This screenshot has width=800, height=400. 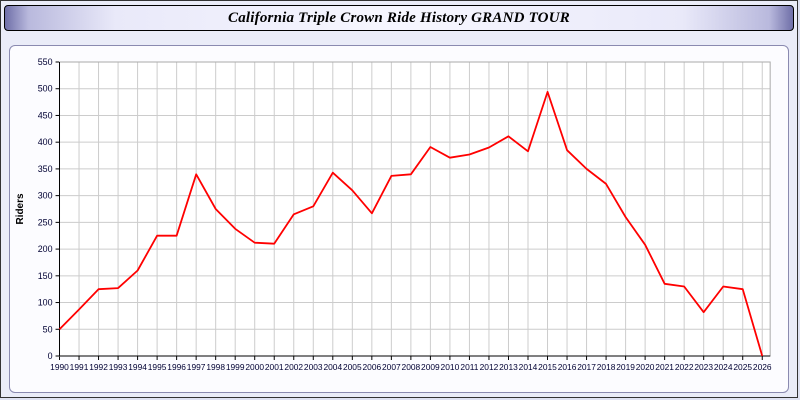 What do you see at coordinates (254, 367) in the screenshot?
I see `svg-text: 2000` at bounding box center [254, 367].